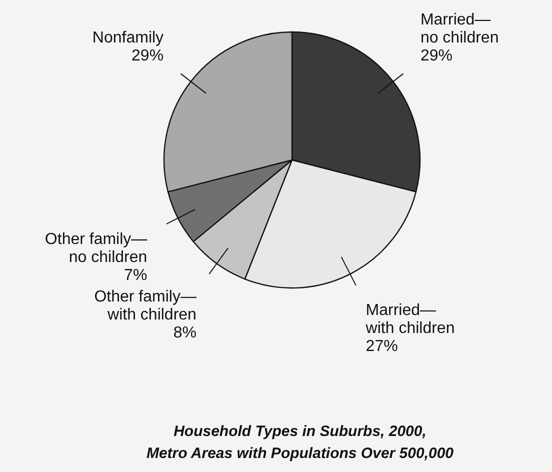  What do you see at coordinates (382, 346) in the screenshot?
I see `data-label: 27%` at bounding box center [382, 346].